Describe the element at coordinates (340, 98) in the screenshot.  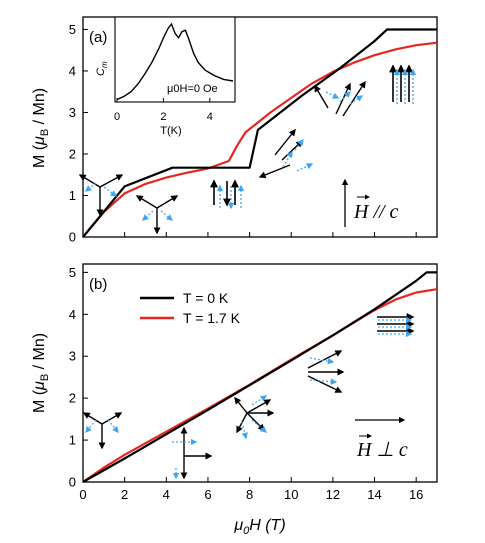
I see `spin-config-canted` at that location.